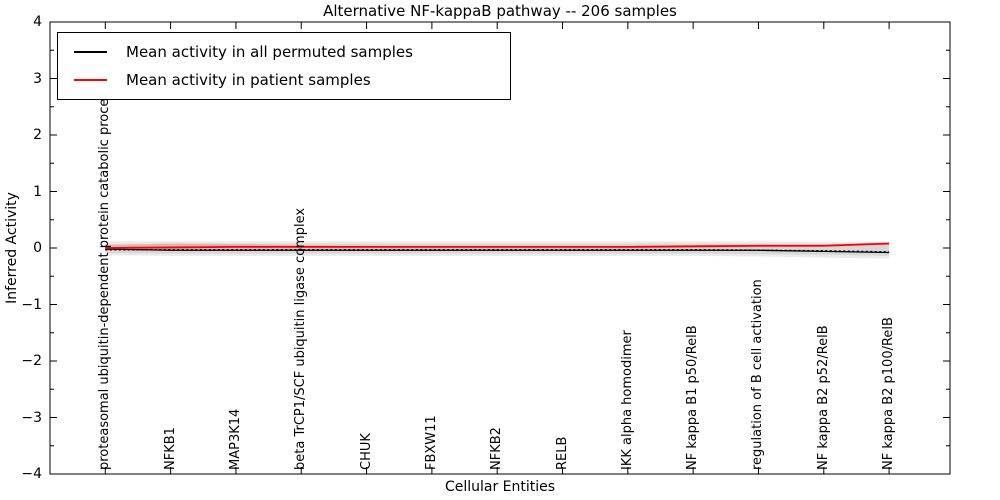 The image size is (1000, 500). What do you see at coordinates (627, 400) in the screenshot?
I see `x-tick-label: IKK alpha homodimer` at bounding box center [627, 400].